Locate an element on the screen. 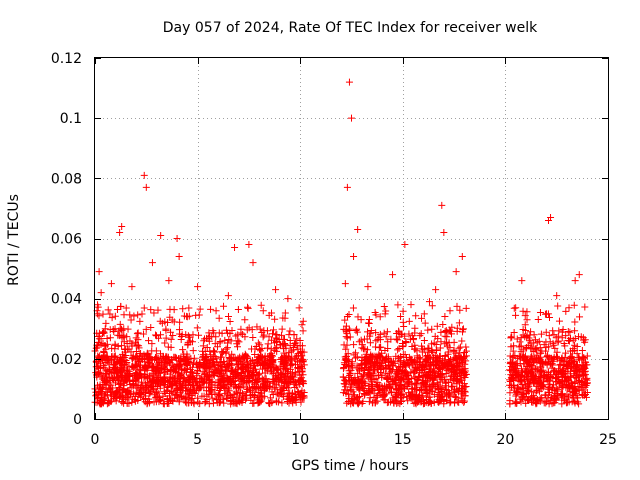  x-tick-label: 5 is located at coordinates (197, 440).